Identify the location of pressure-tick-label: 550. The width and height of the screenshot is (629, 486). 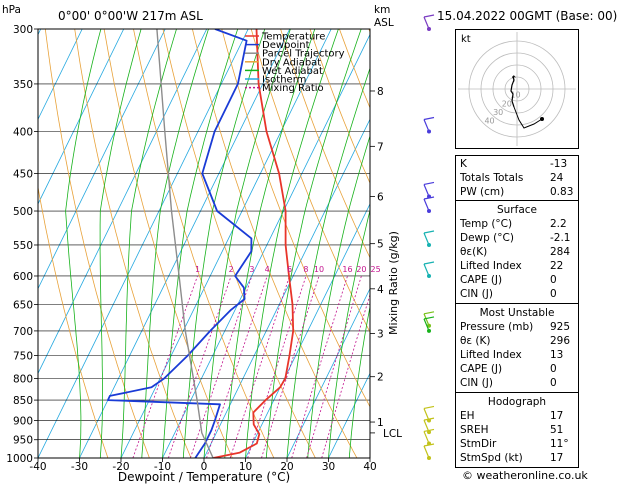
(23, 246).